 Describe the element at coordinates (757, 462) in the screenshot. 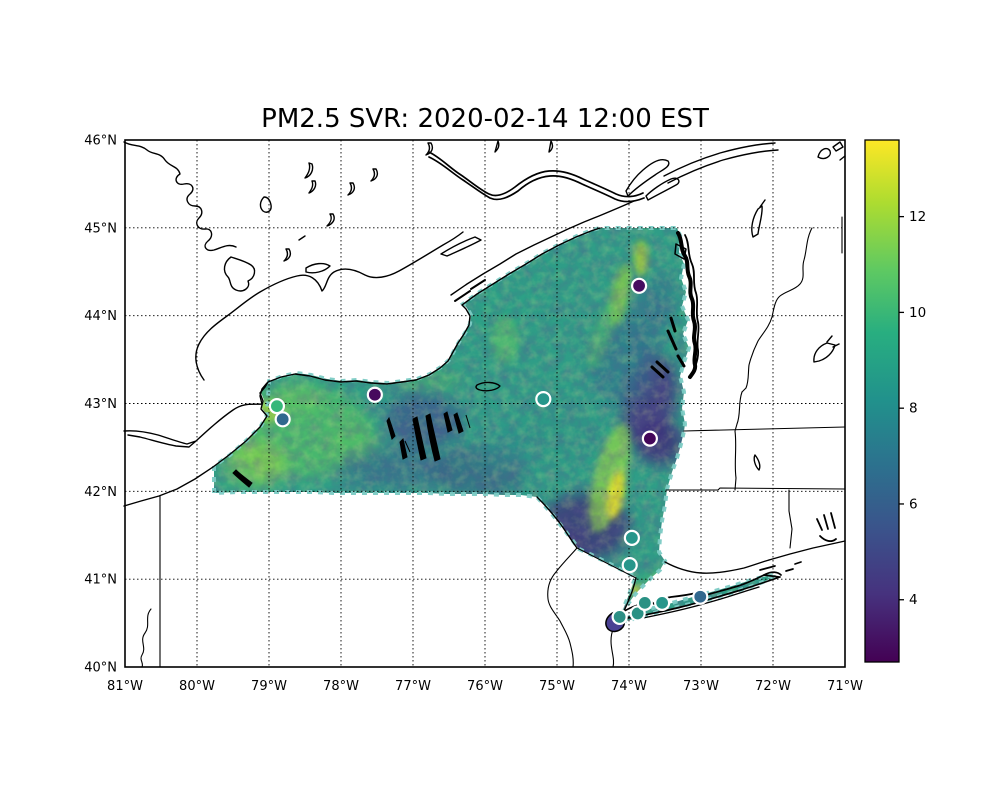

I see `quabbin-reservoir` at that location.